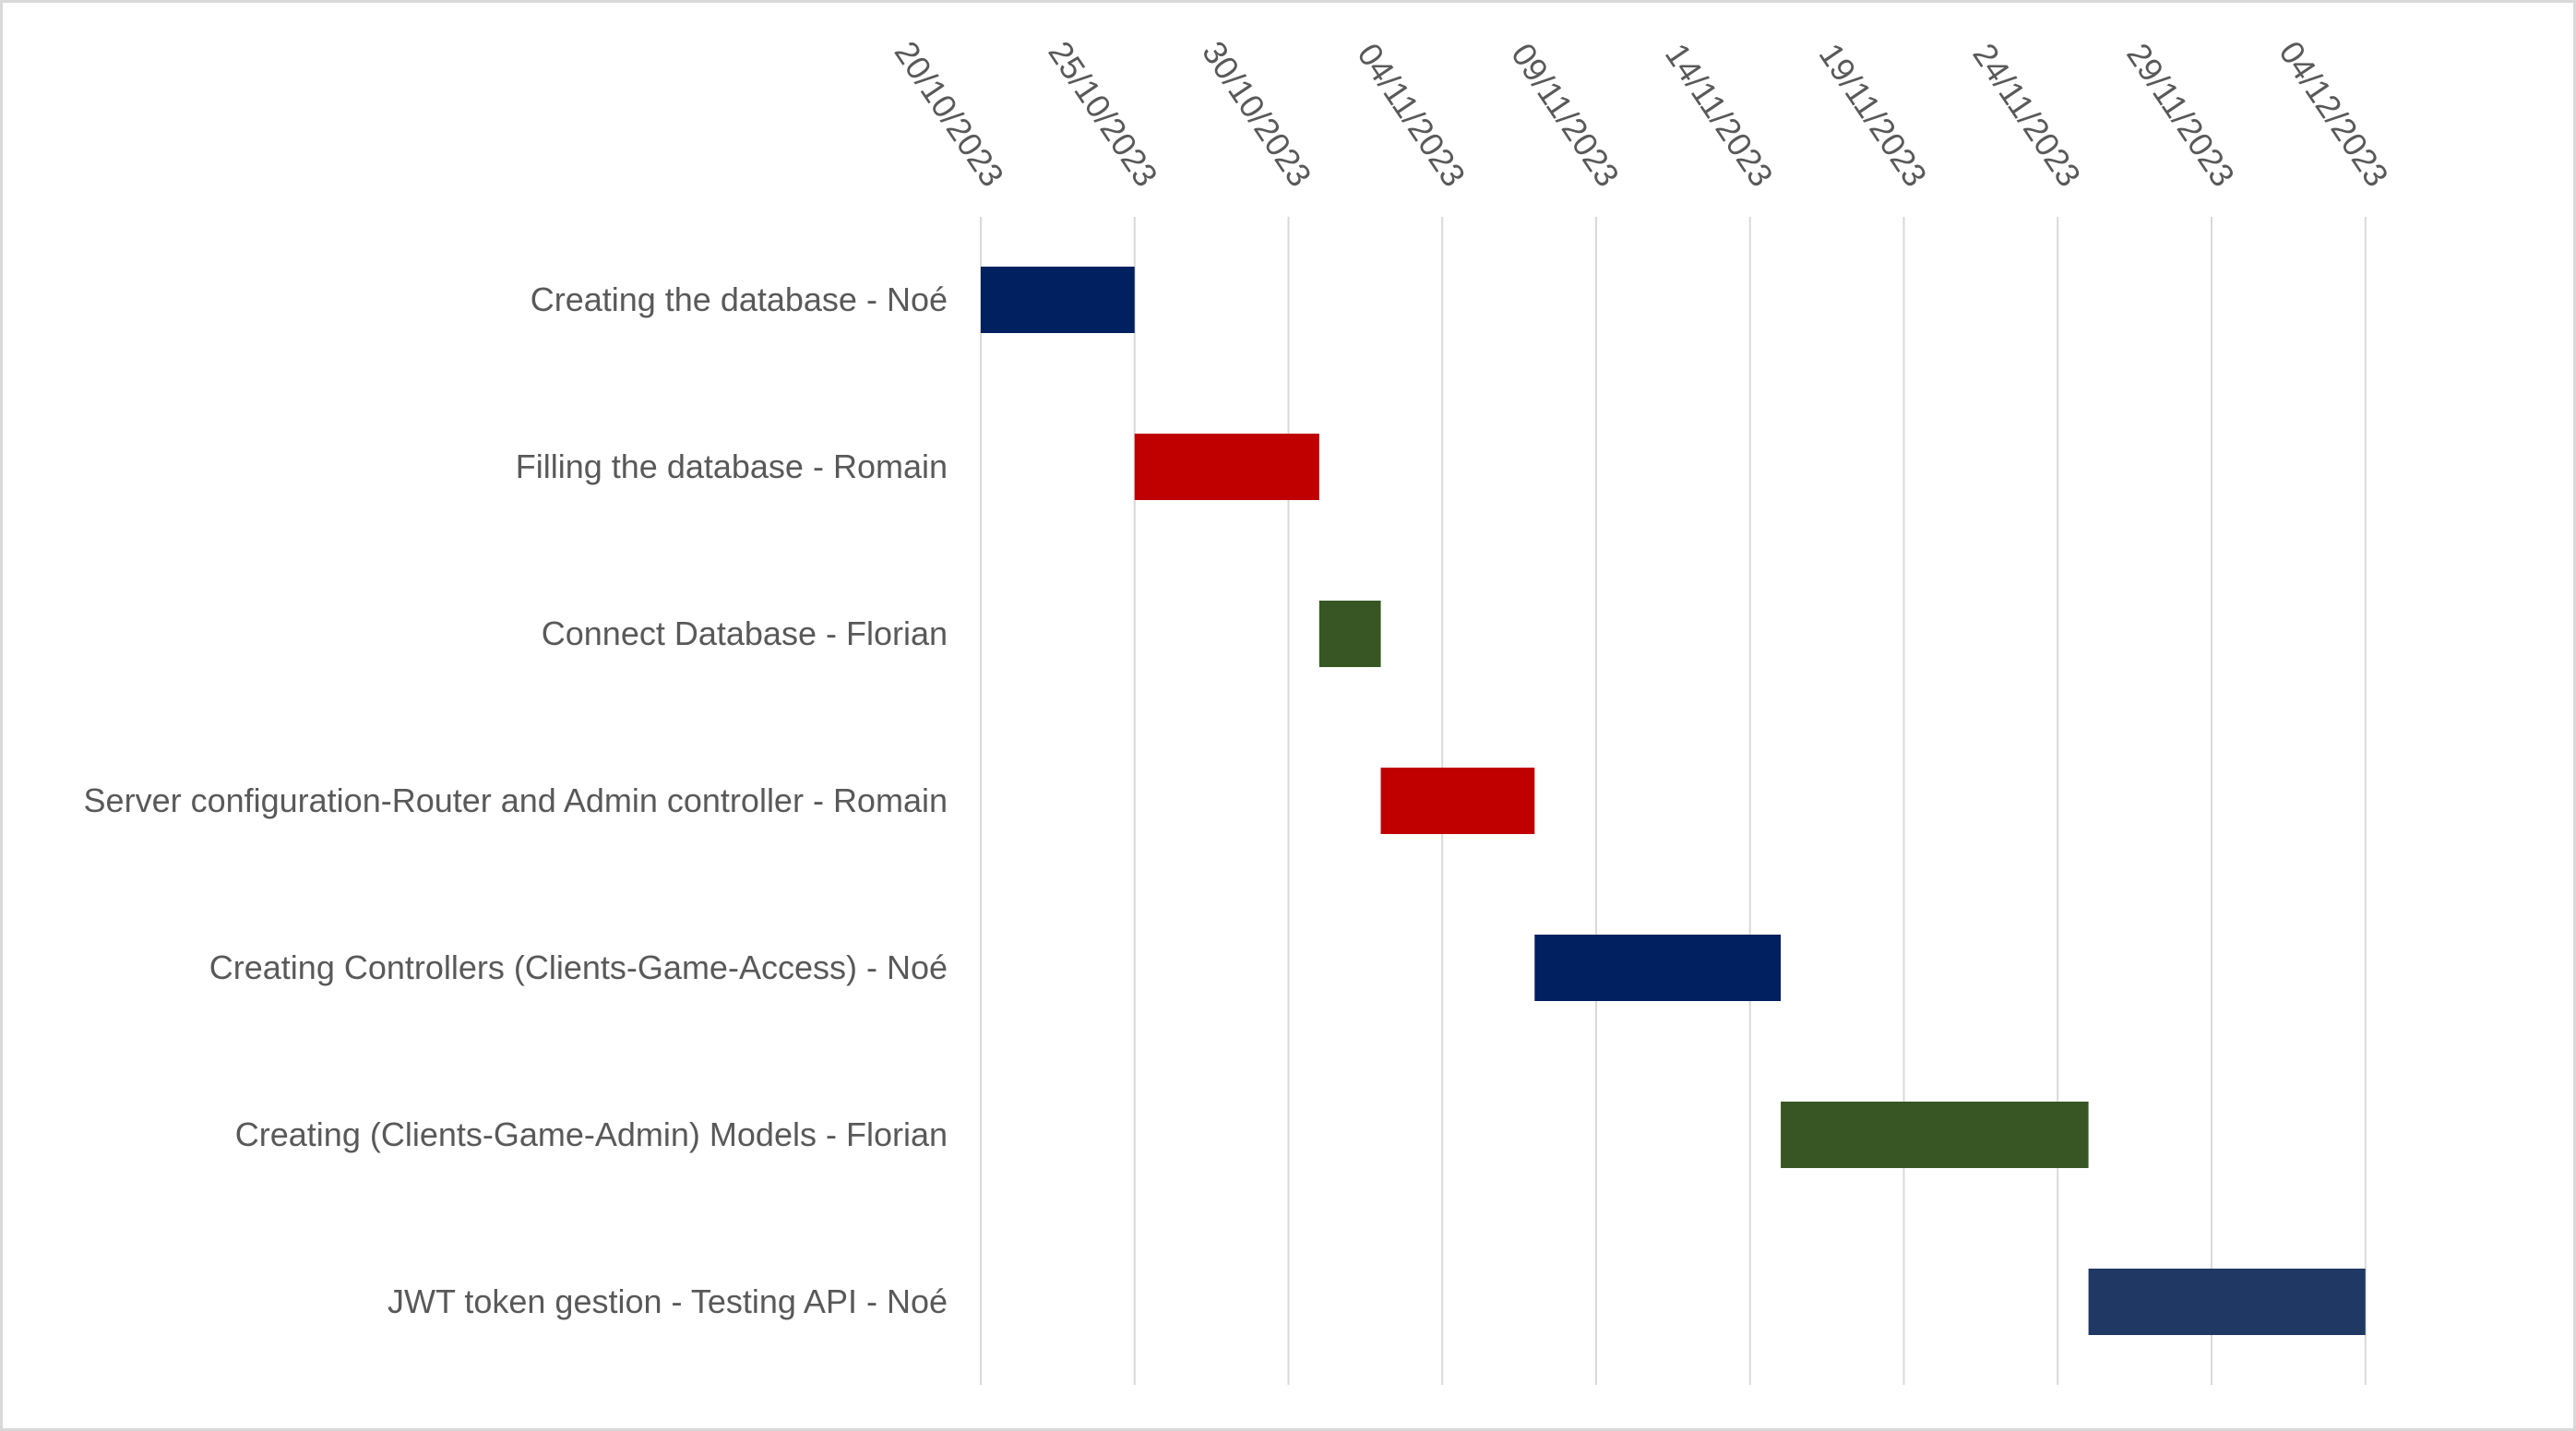 This screenshot has width=2576, height=1431. I want to click on x-tick-label: 30/10/2023, so click(1257, 113).